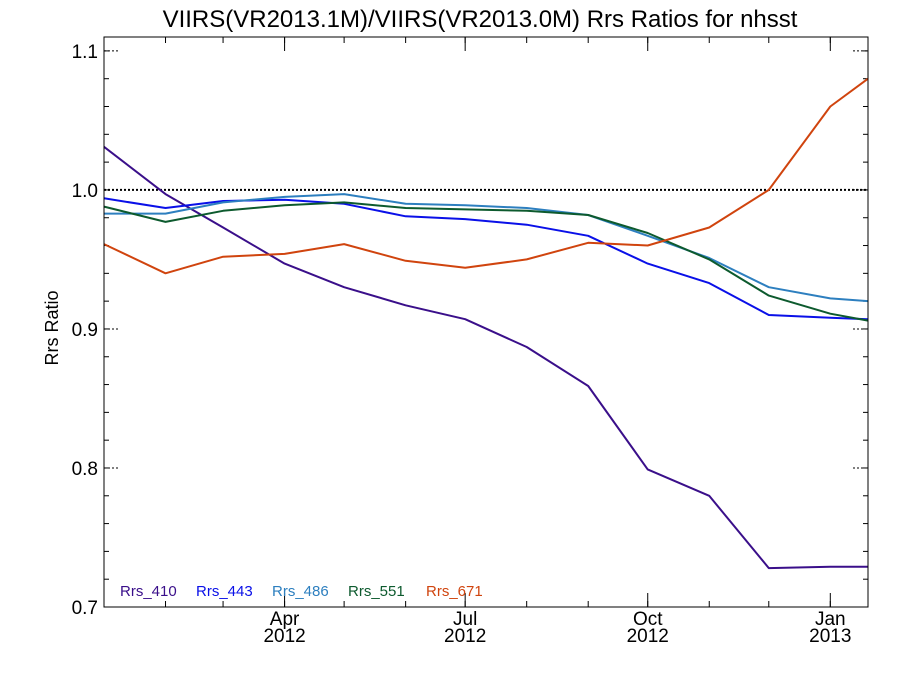 The height and width of the screenshot is (675, 900). Describe the element at coordinates (830, 619) in the screenshot. I see `x-tick-month: Jan` at that location.